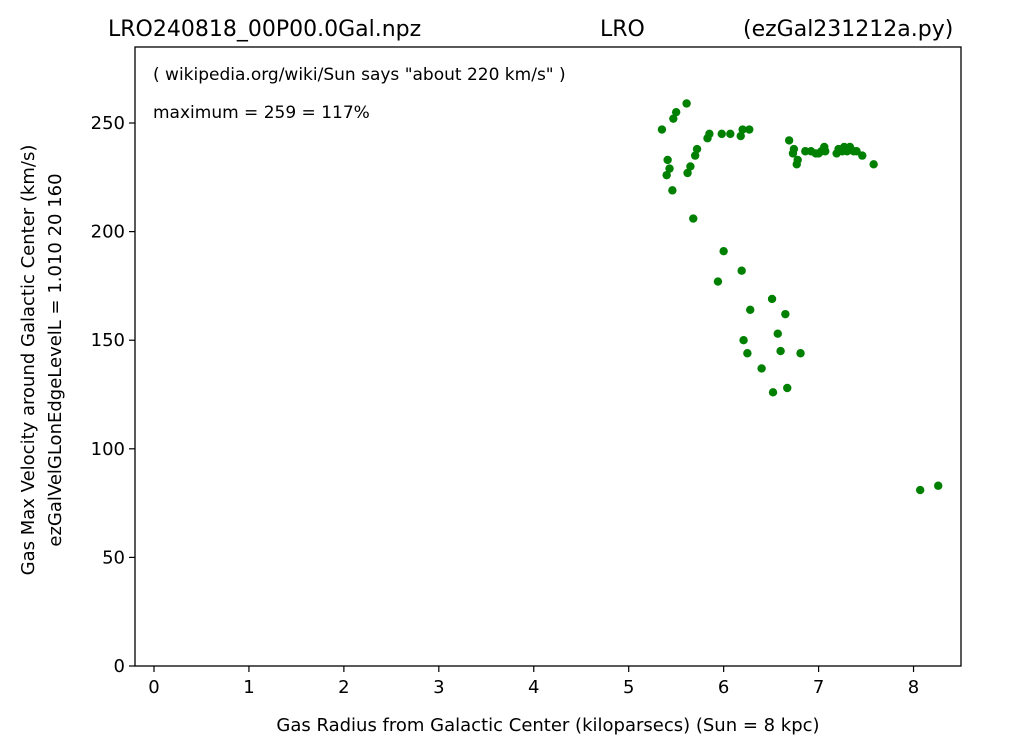 This screenshot has width=1024, height=755. What do you see at coordinates (628, 687) in the screenshot?
I see `x-tick-label: 5` at bounding box center [628, 687].